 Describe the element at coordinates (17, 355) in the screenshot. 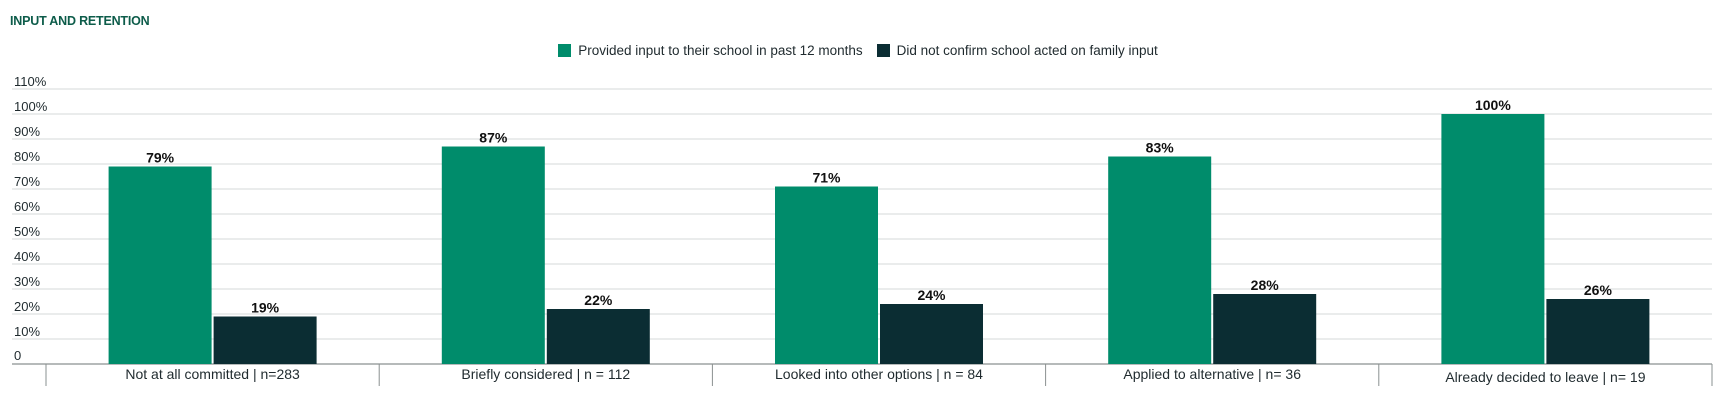

I see `y-tick-label: 0` at that location.